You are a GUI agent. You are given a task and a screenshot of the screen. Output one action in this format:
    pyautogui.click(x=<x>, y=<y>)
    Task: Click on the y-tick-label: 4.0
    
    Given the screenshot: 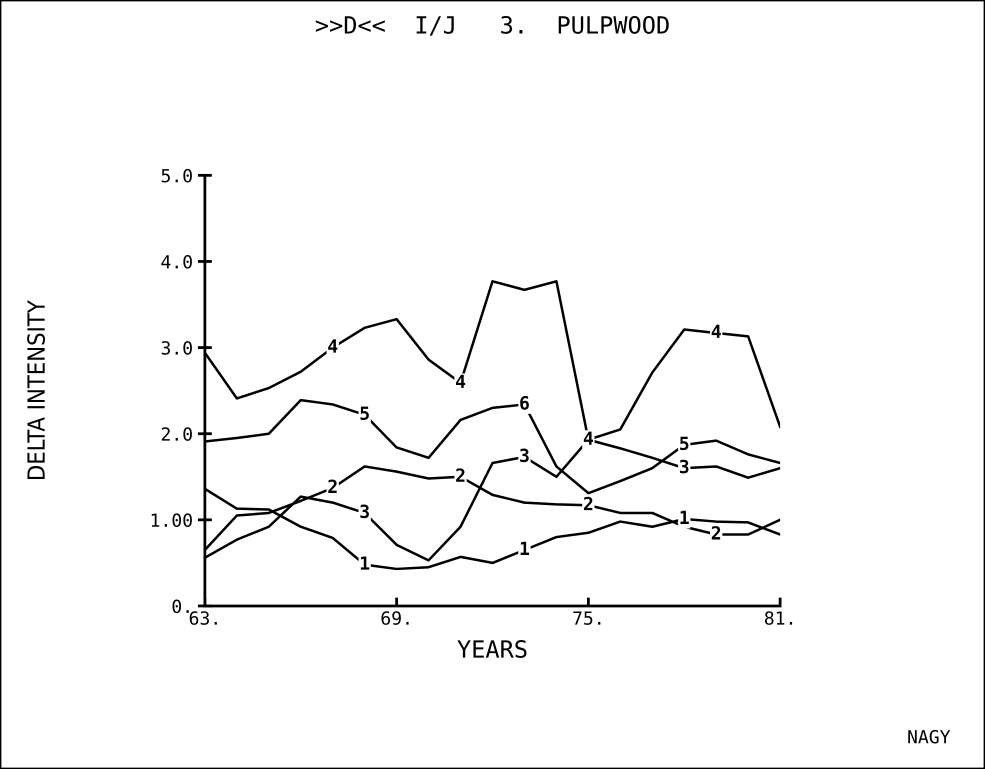 What is the action you would take?
    pyautogui.click(x=176, y=261)
    